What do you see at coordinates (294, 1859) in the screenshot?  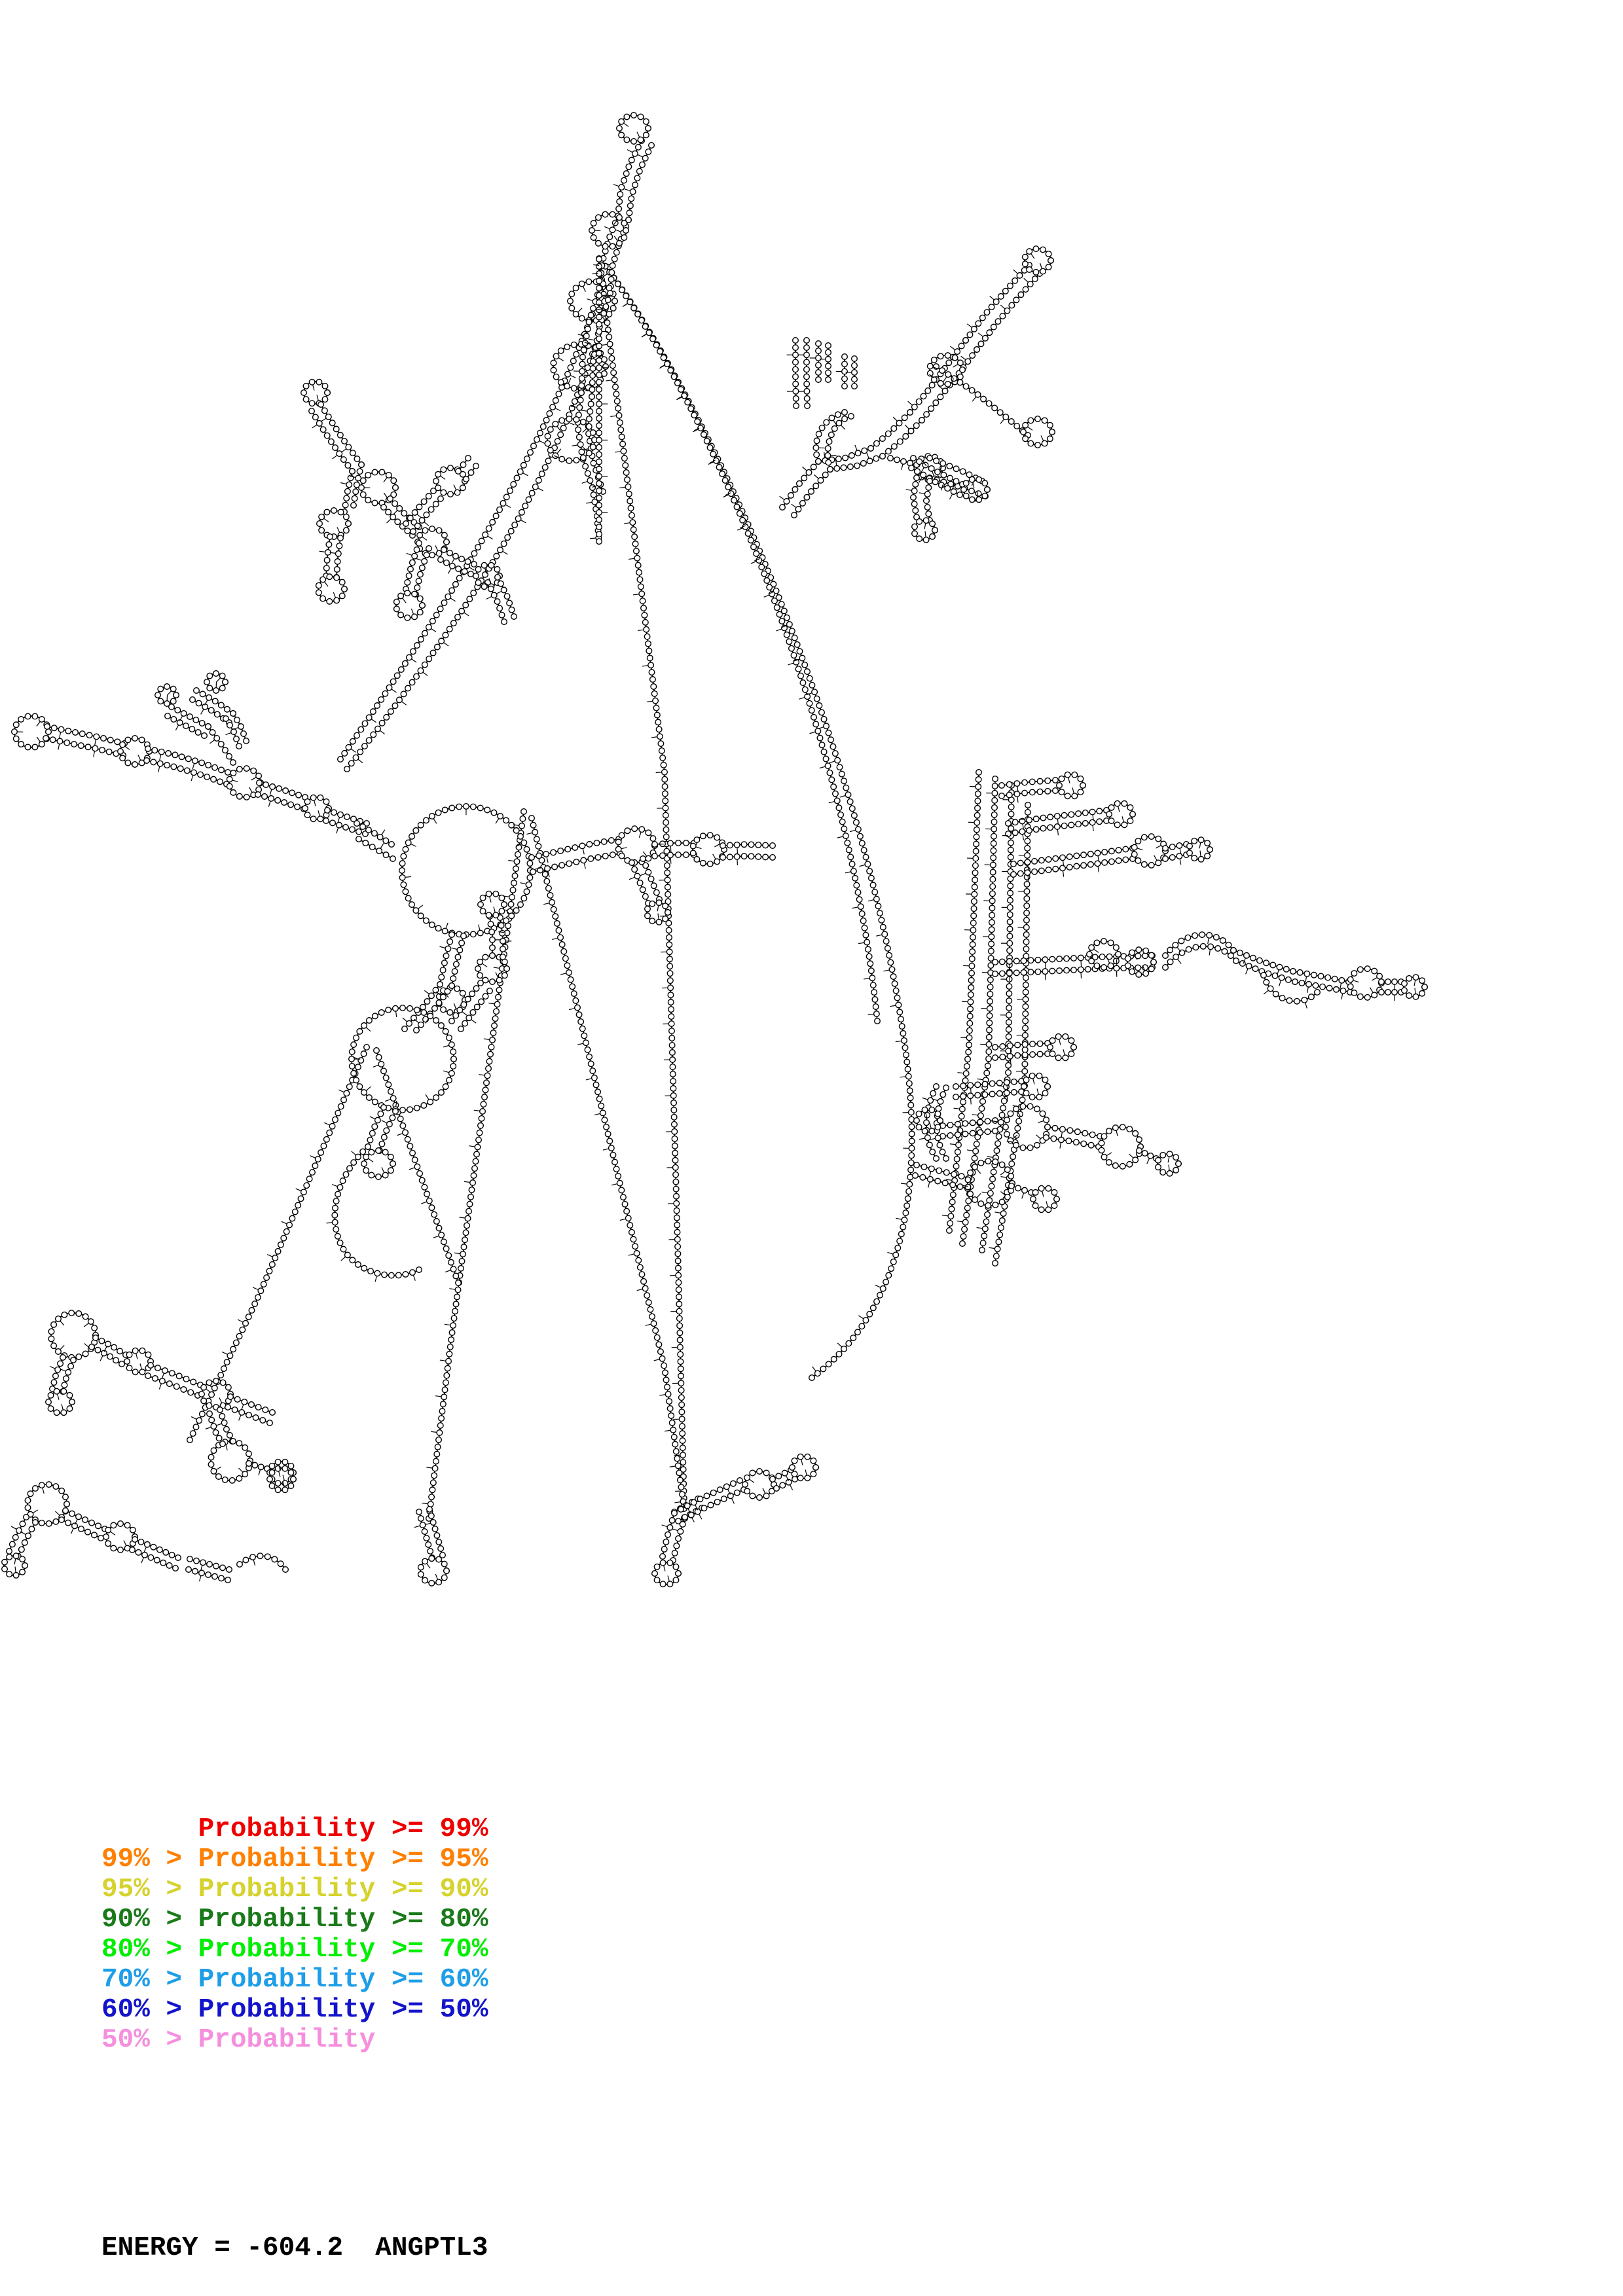 I see `legend-row-p95: 99% > Probability >= 95%` at bounding box center [294, 1859].